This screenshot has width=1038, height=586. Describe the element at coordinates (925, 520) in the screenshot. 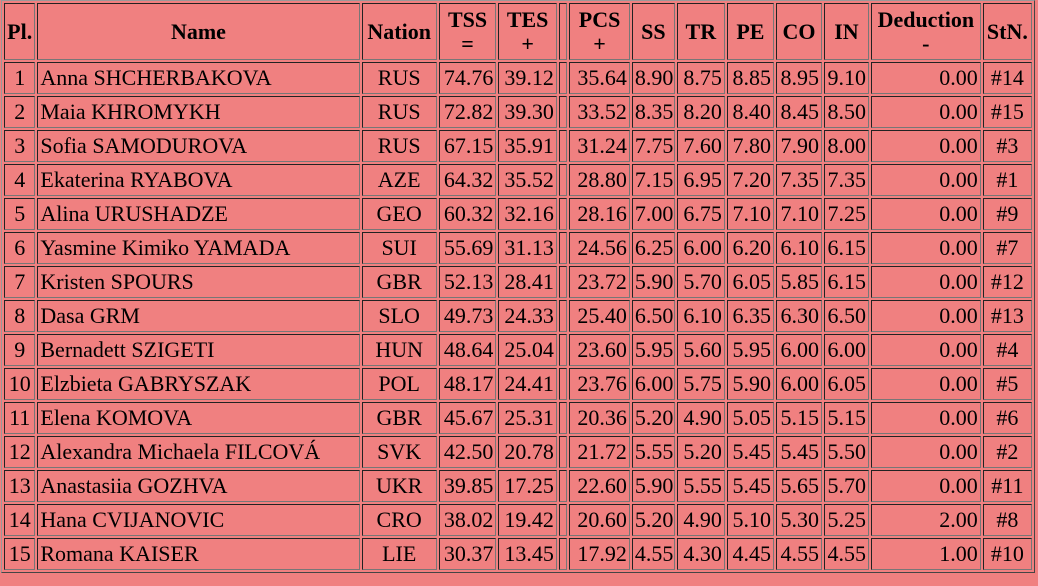

I see `cell: 2.00` at that location.